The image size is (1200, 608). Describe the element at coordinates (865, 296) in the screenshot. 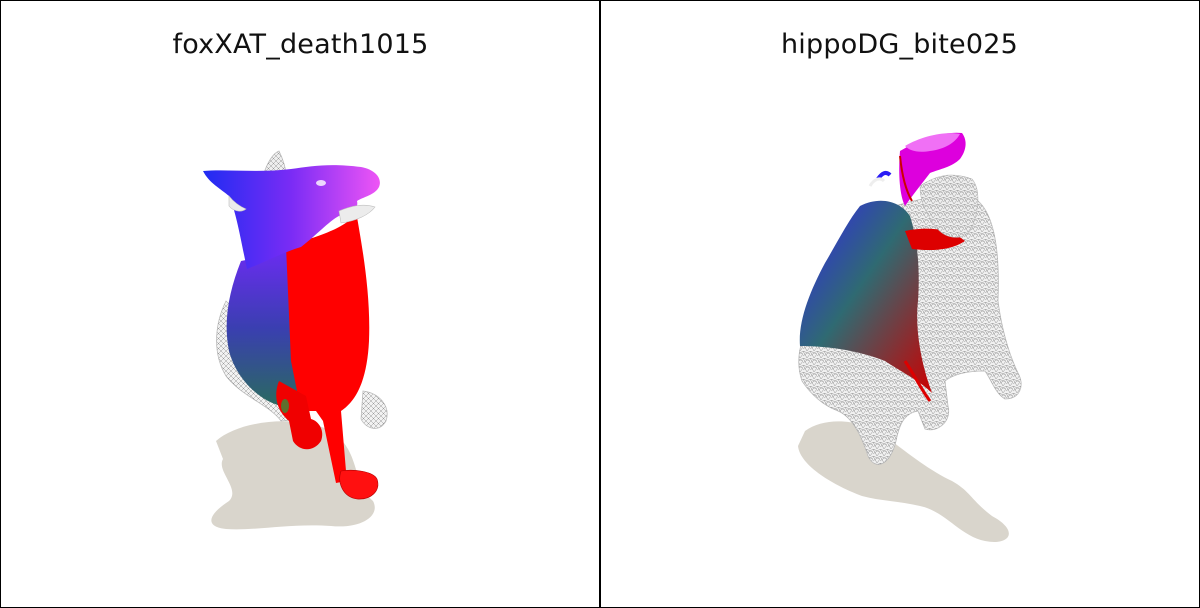

I see `hippo-flank` at that location.